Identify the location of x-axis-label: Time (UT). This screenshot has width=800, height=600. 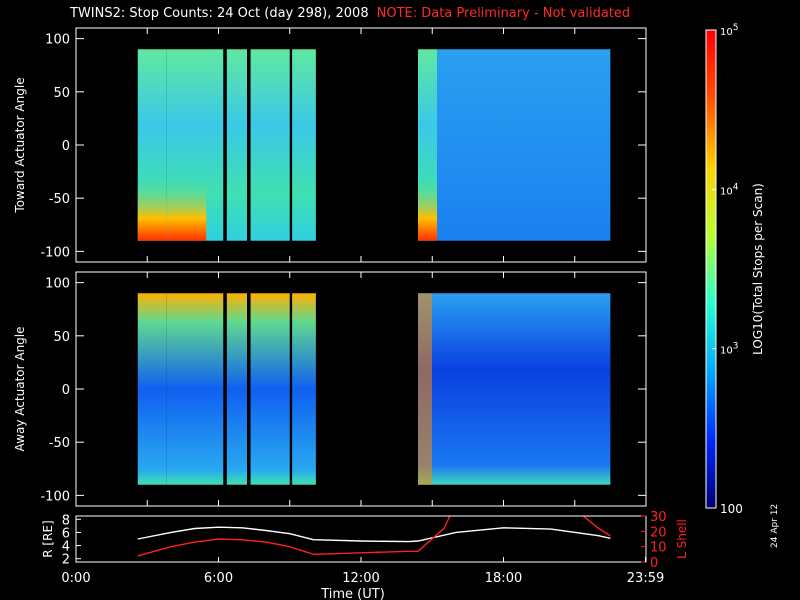
(352, 593).